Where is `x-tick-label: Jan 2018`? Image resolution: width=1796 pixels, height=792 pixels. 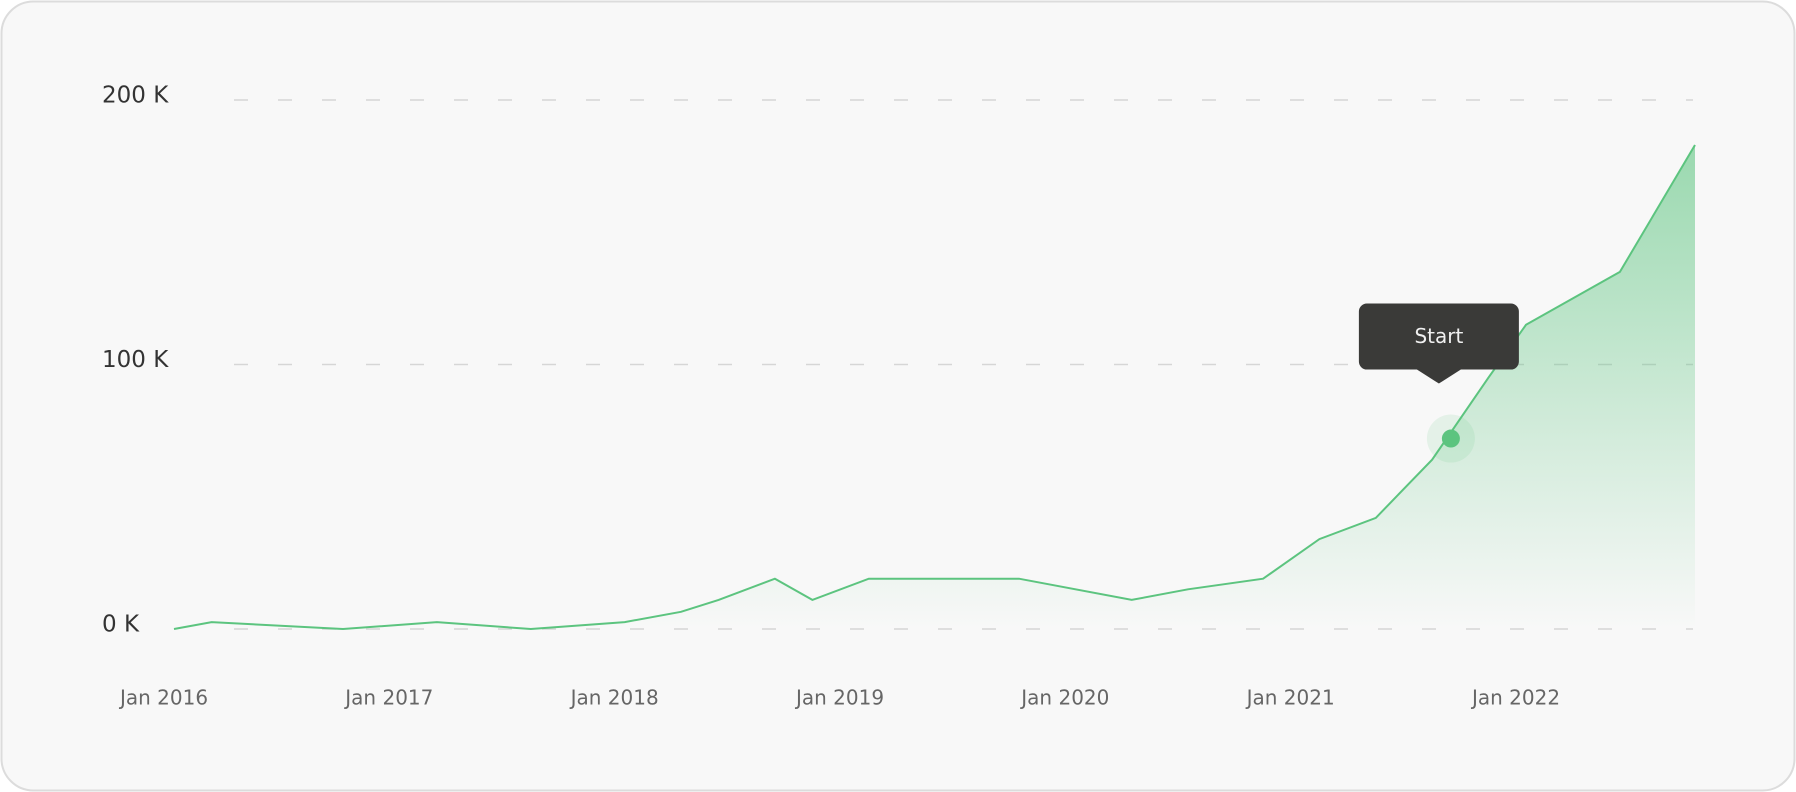 x-tick-label: Jan 2018 is located at coordinates (614, 698).